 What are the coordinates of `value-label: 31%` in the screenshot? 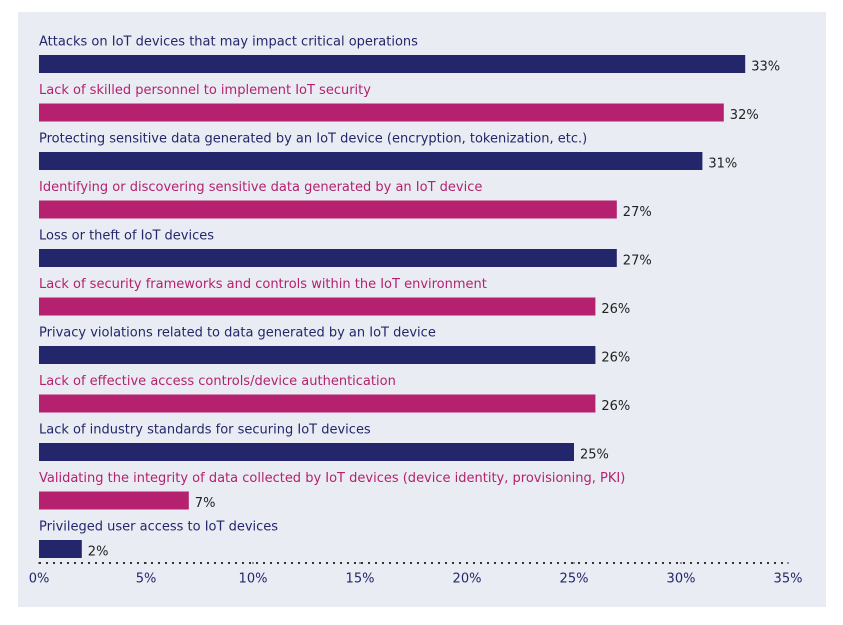 It's located at (722, 164).